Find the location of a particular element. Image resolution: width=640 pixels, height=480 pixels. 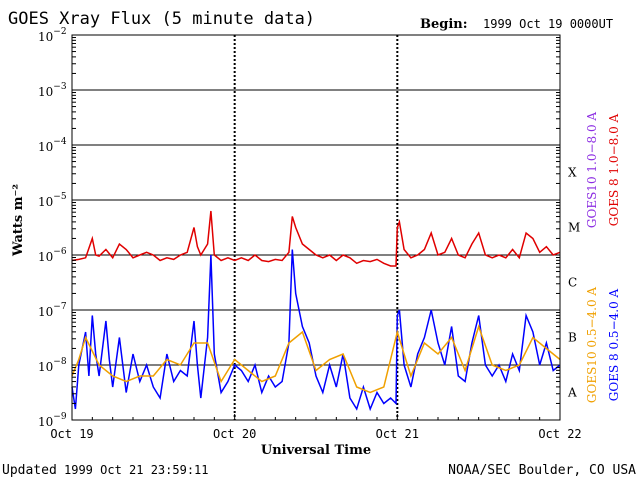

credit-text: NOAA/SEC Boulder, CO USA is located at coordinates (542, 470).